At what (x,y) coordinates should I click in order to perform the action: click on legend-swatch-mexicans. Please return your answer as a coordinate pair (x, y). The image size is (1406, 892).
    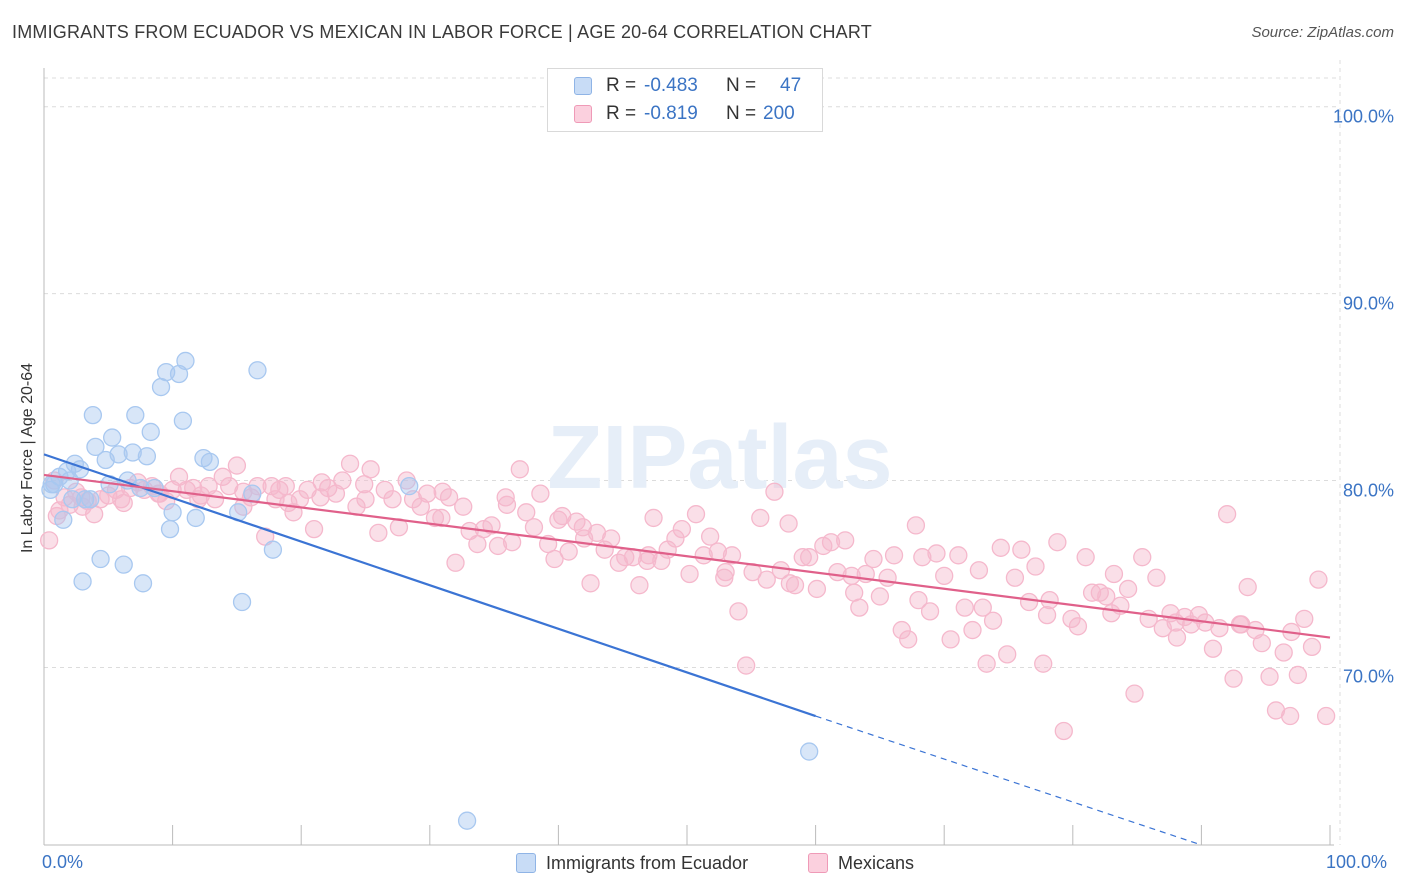
    Looking at the image, I should click on (818, 863).